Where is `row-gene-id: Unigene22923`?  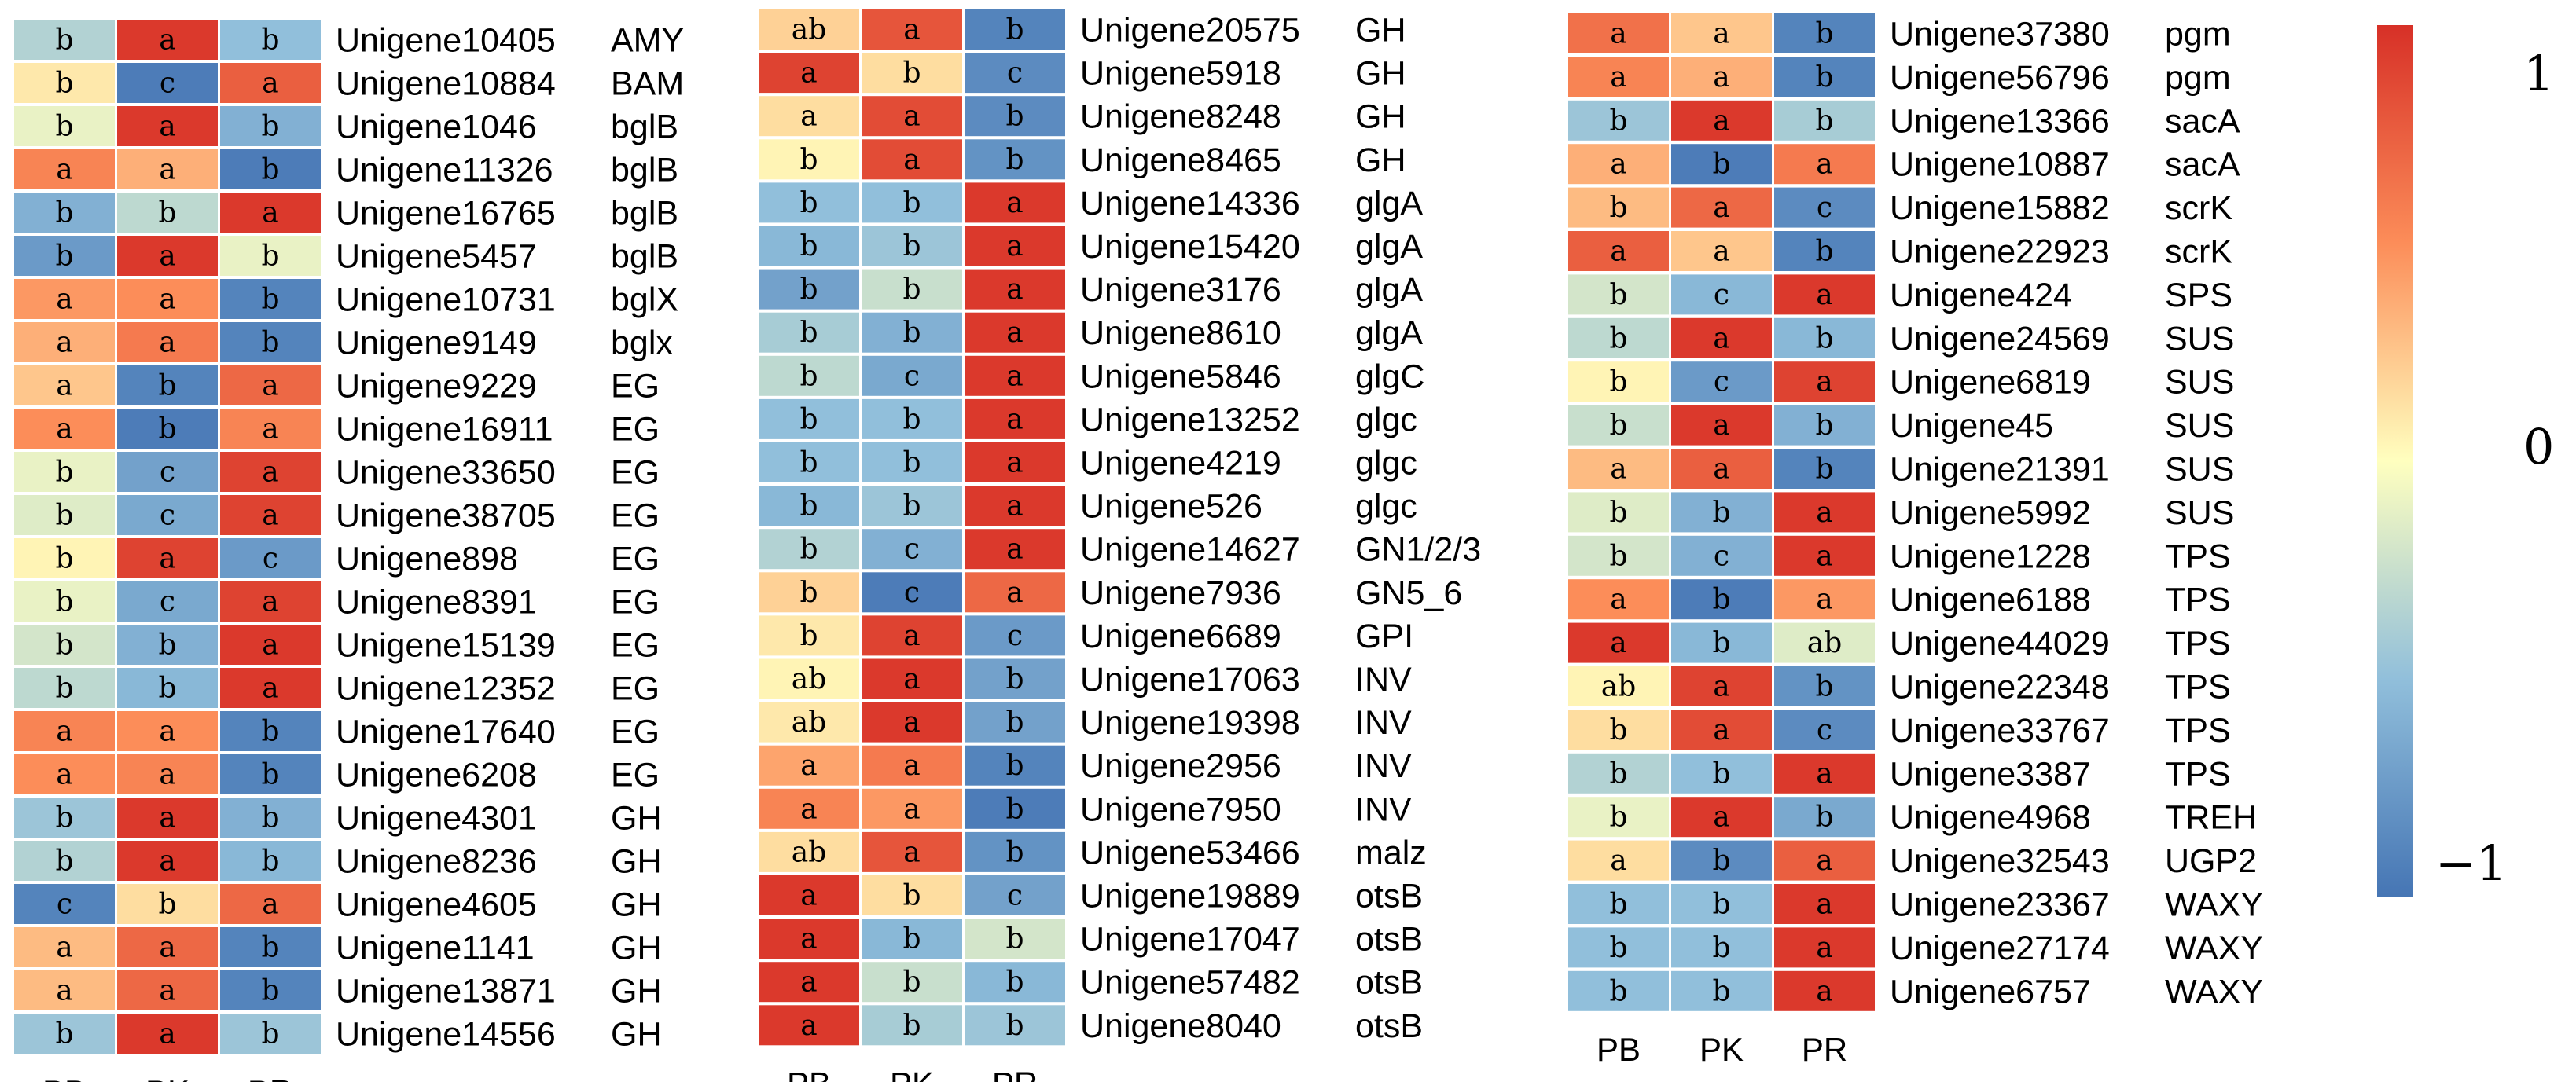 row-gene-id: Unigene22923 is located at coordinates (2000, 252).